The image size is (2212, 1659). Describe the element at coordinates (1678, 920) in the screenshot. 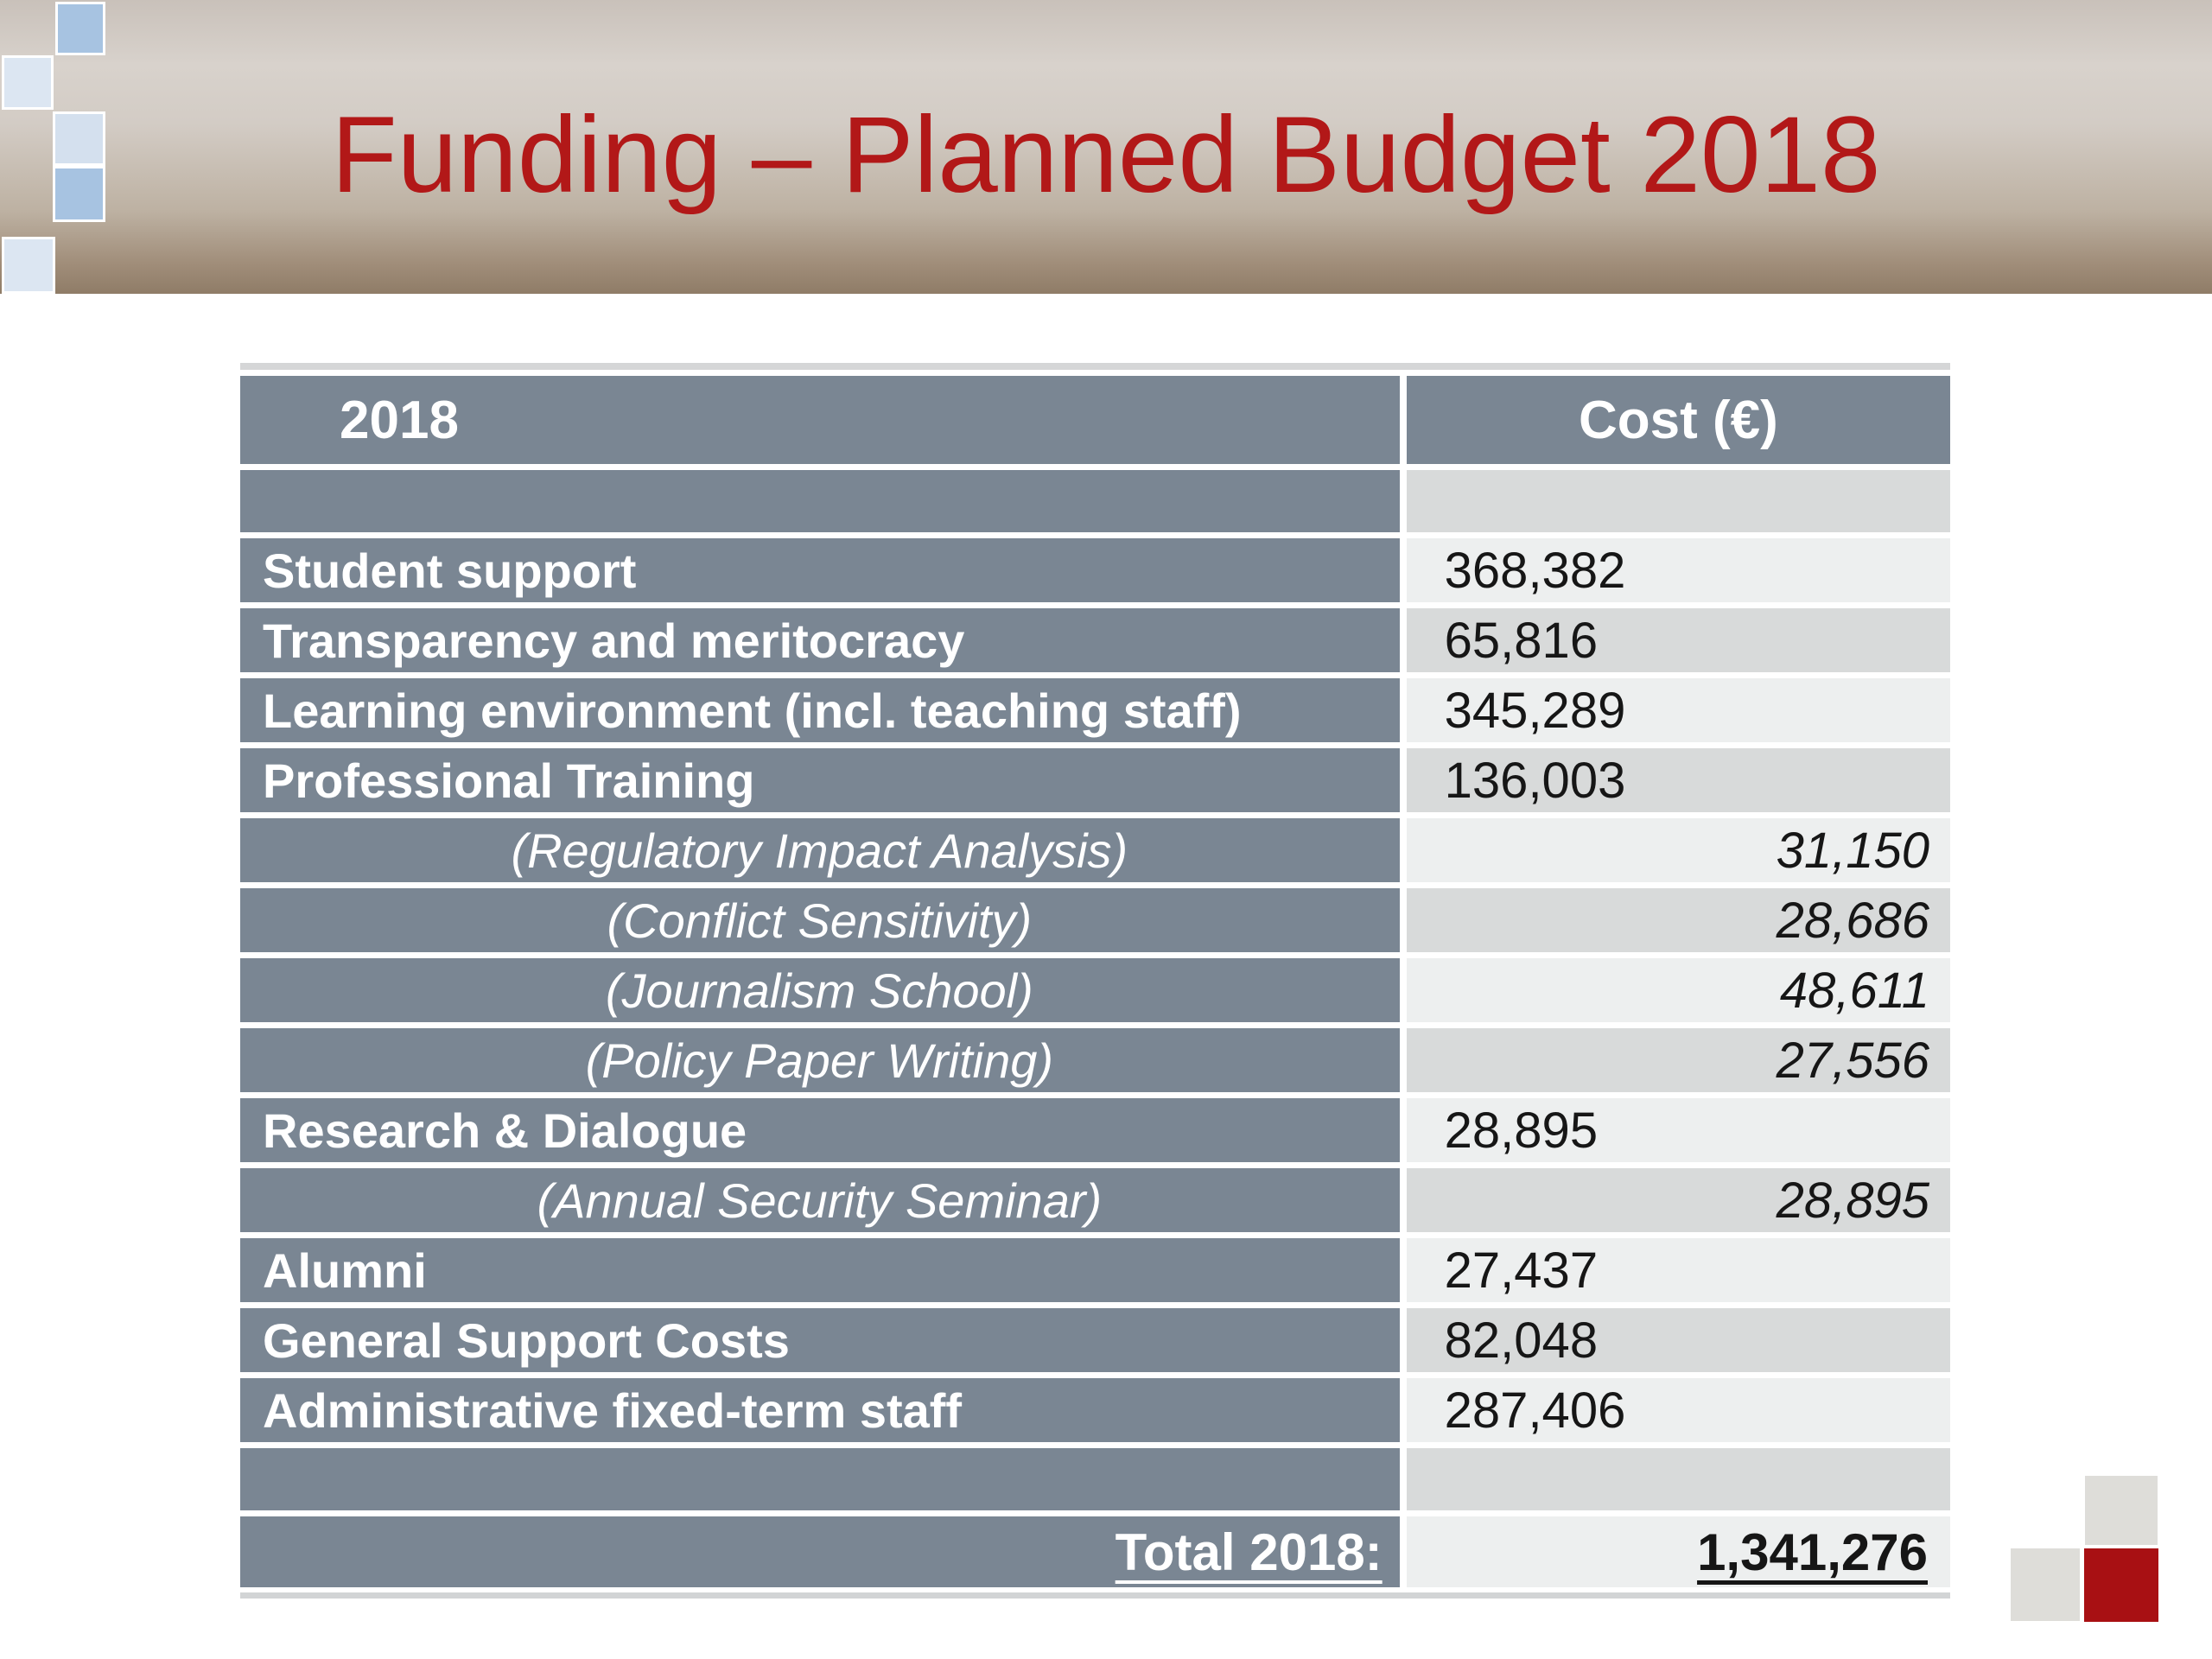

I see `row-value: 28,686` at that location.